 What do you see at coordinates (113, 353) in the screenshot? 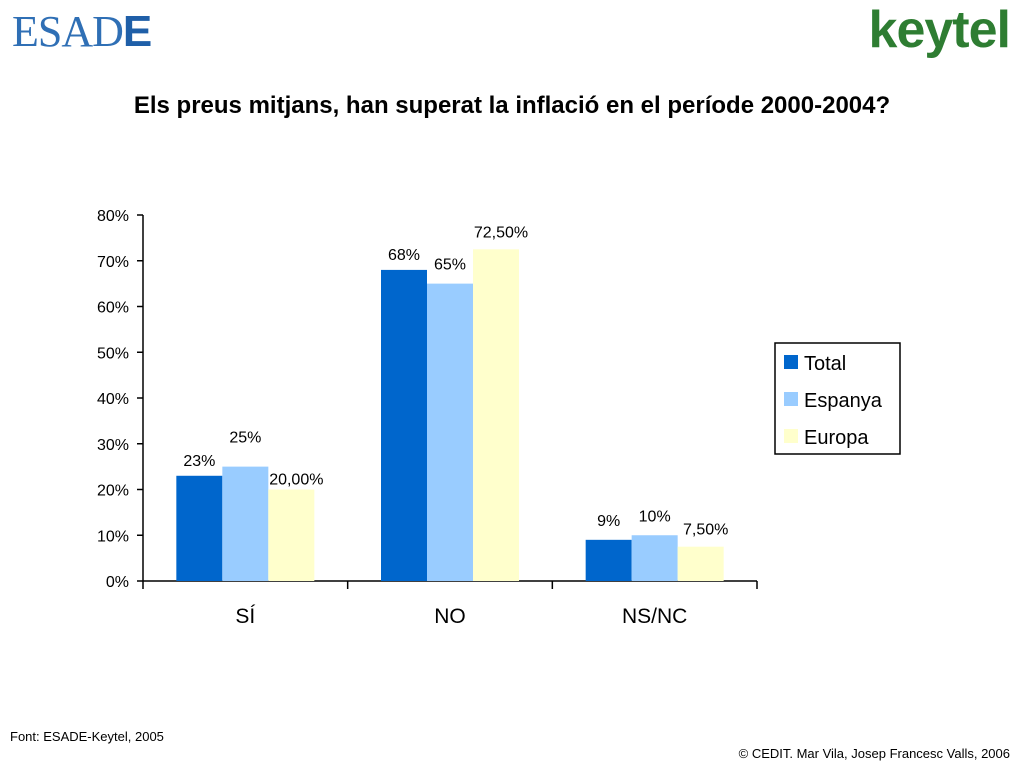
I see `y-tick-label: 50%` at bounding box center [113, 353].